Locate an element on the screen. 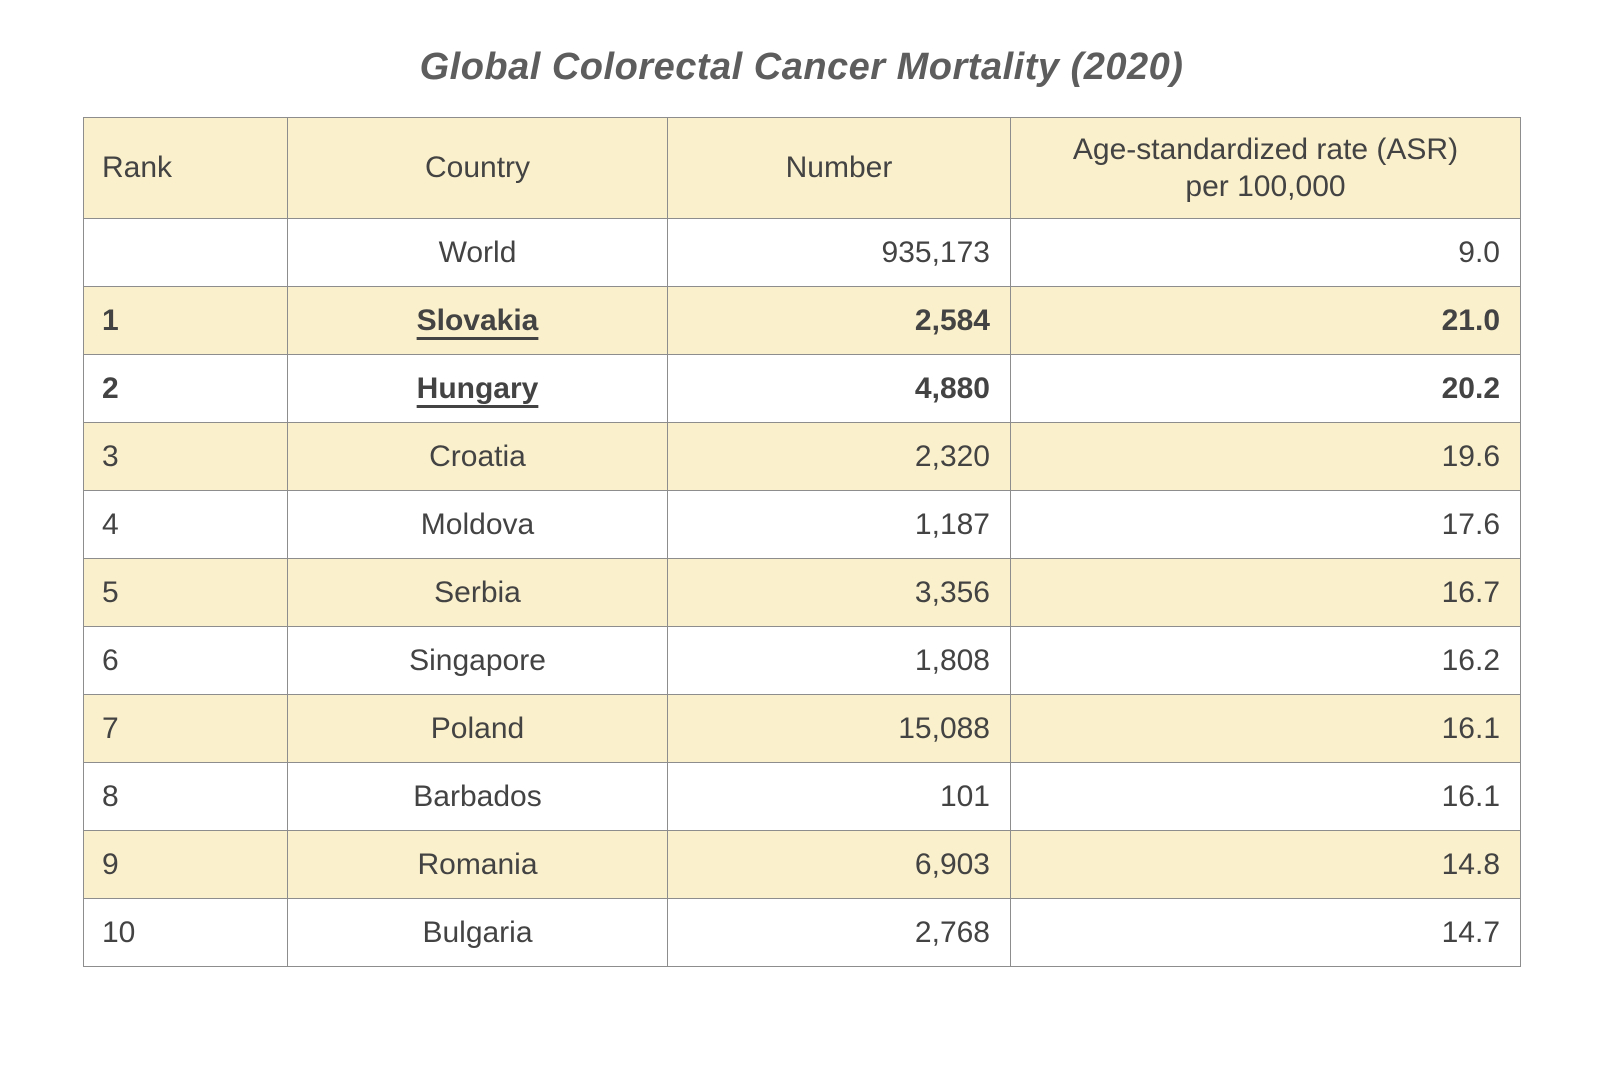  country-cell: Barbados is located at coordinates (477, 796).